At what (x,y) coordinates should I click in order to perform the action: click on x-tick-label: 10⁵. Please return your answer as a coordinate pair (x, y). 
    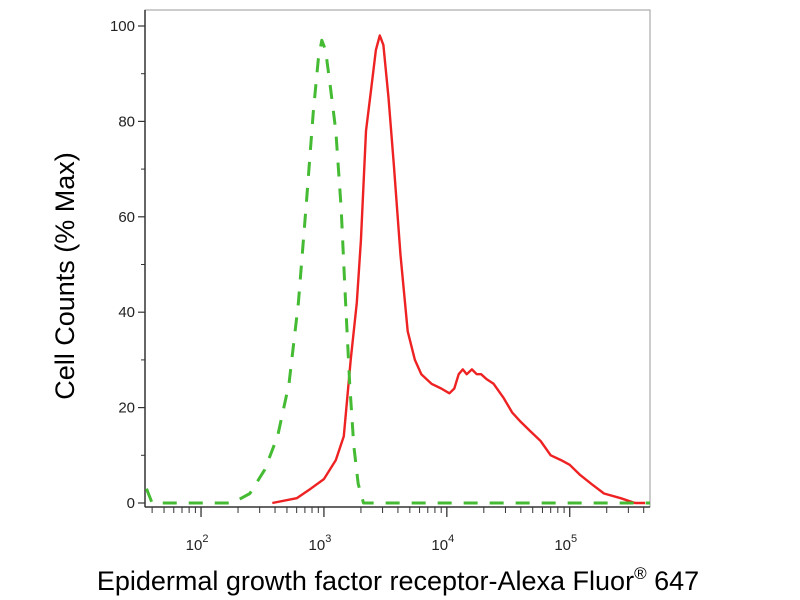
    Looking at the image, I should click on (565, 543).